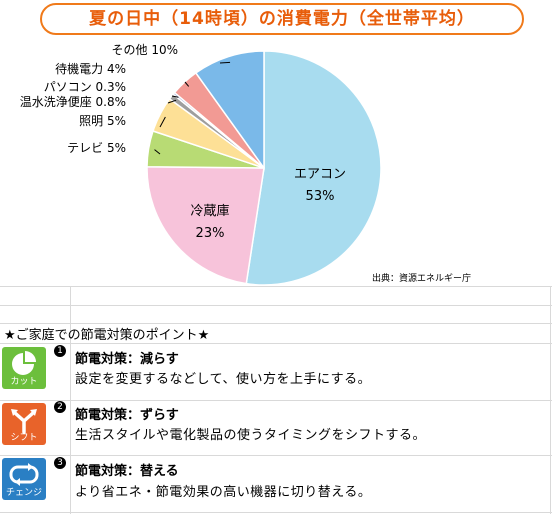 The image size is (552, 514). What do you see at coordinates (96, 148) in the screenshot?
I see `slice-label: テレビ 5%` at bounding box center [96, 148].